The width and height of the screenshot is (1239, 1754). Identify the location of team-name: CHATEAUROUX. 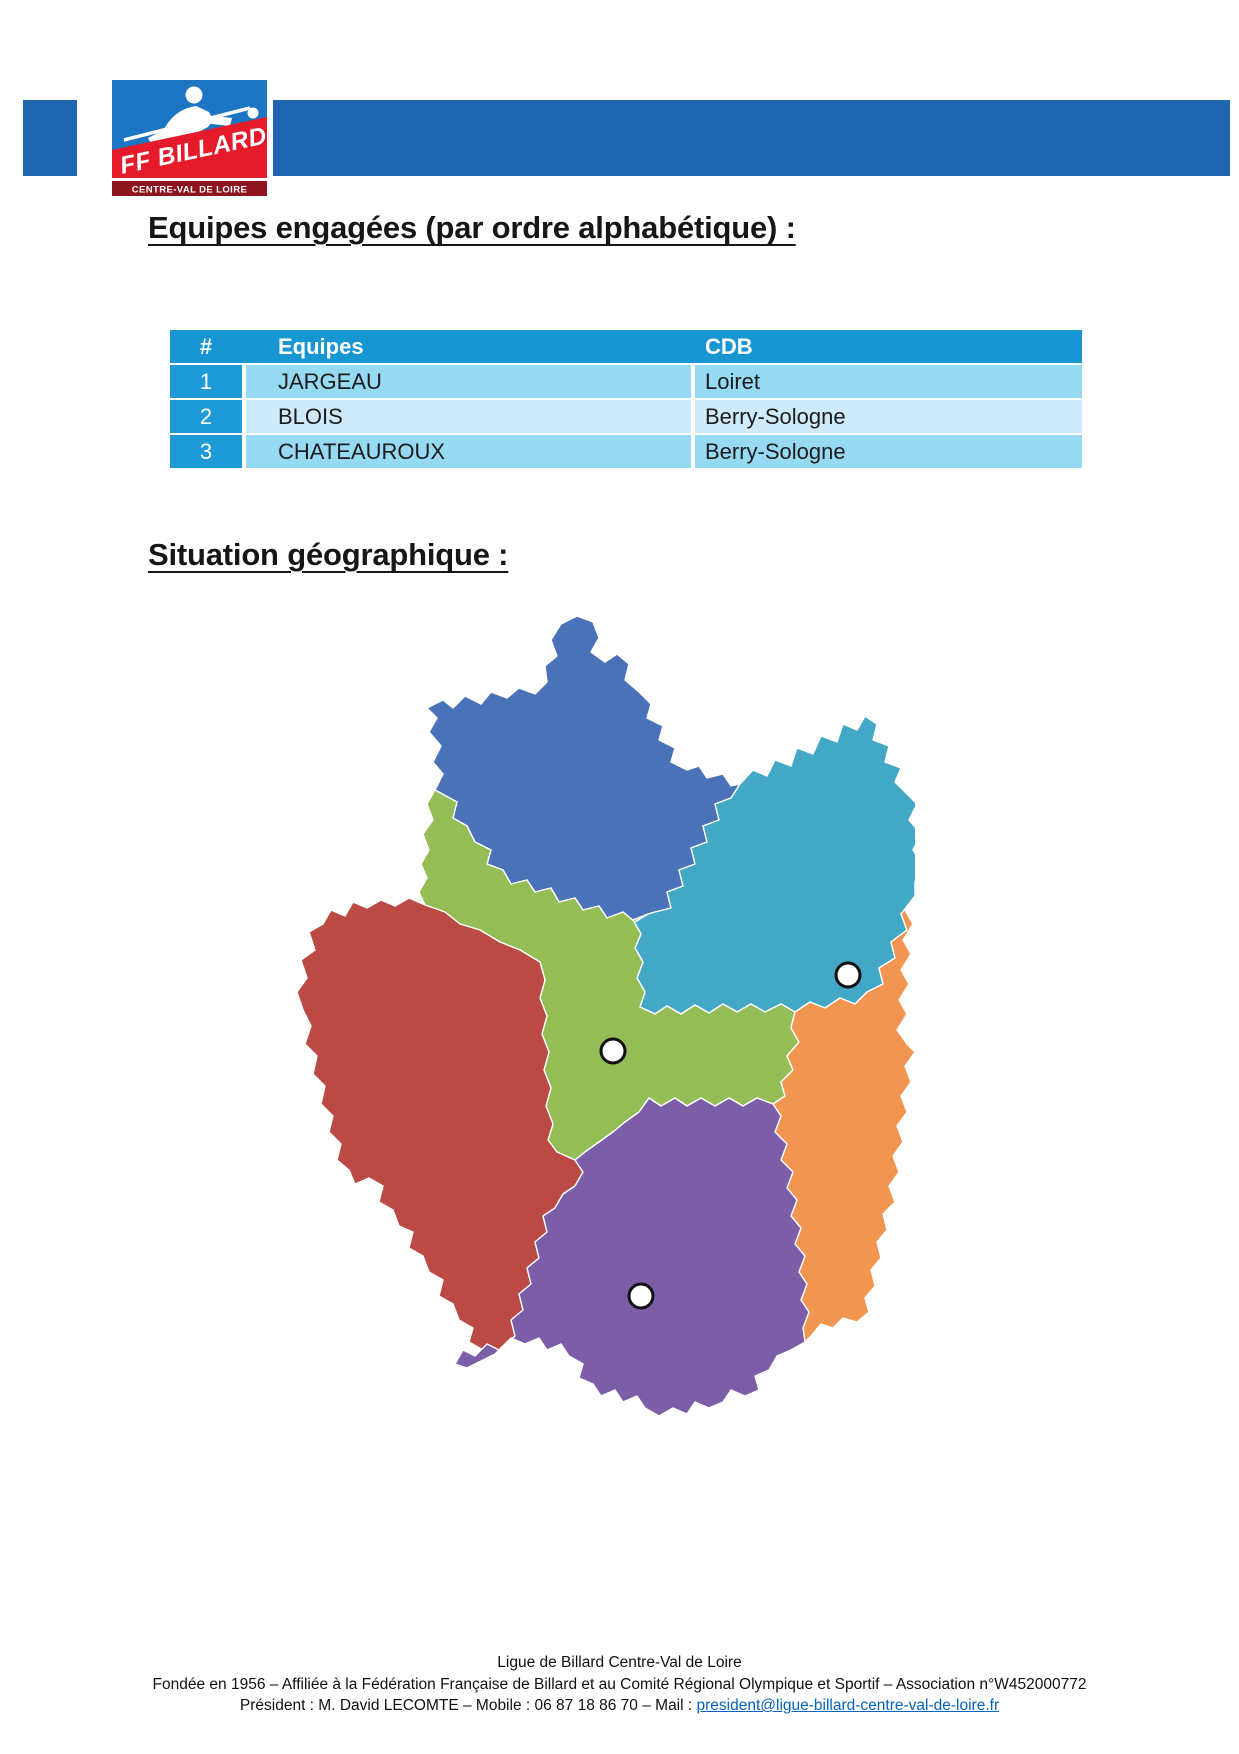
(468, 451).